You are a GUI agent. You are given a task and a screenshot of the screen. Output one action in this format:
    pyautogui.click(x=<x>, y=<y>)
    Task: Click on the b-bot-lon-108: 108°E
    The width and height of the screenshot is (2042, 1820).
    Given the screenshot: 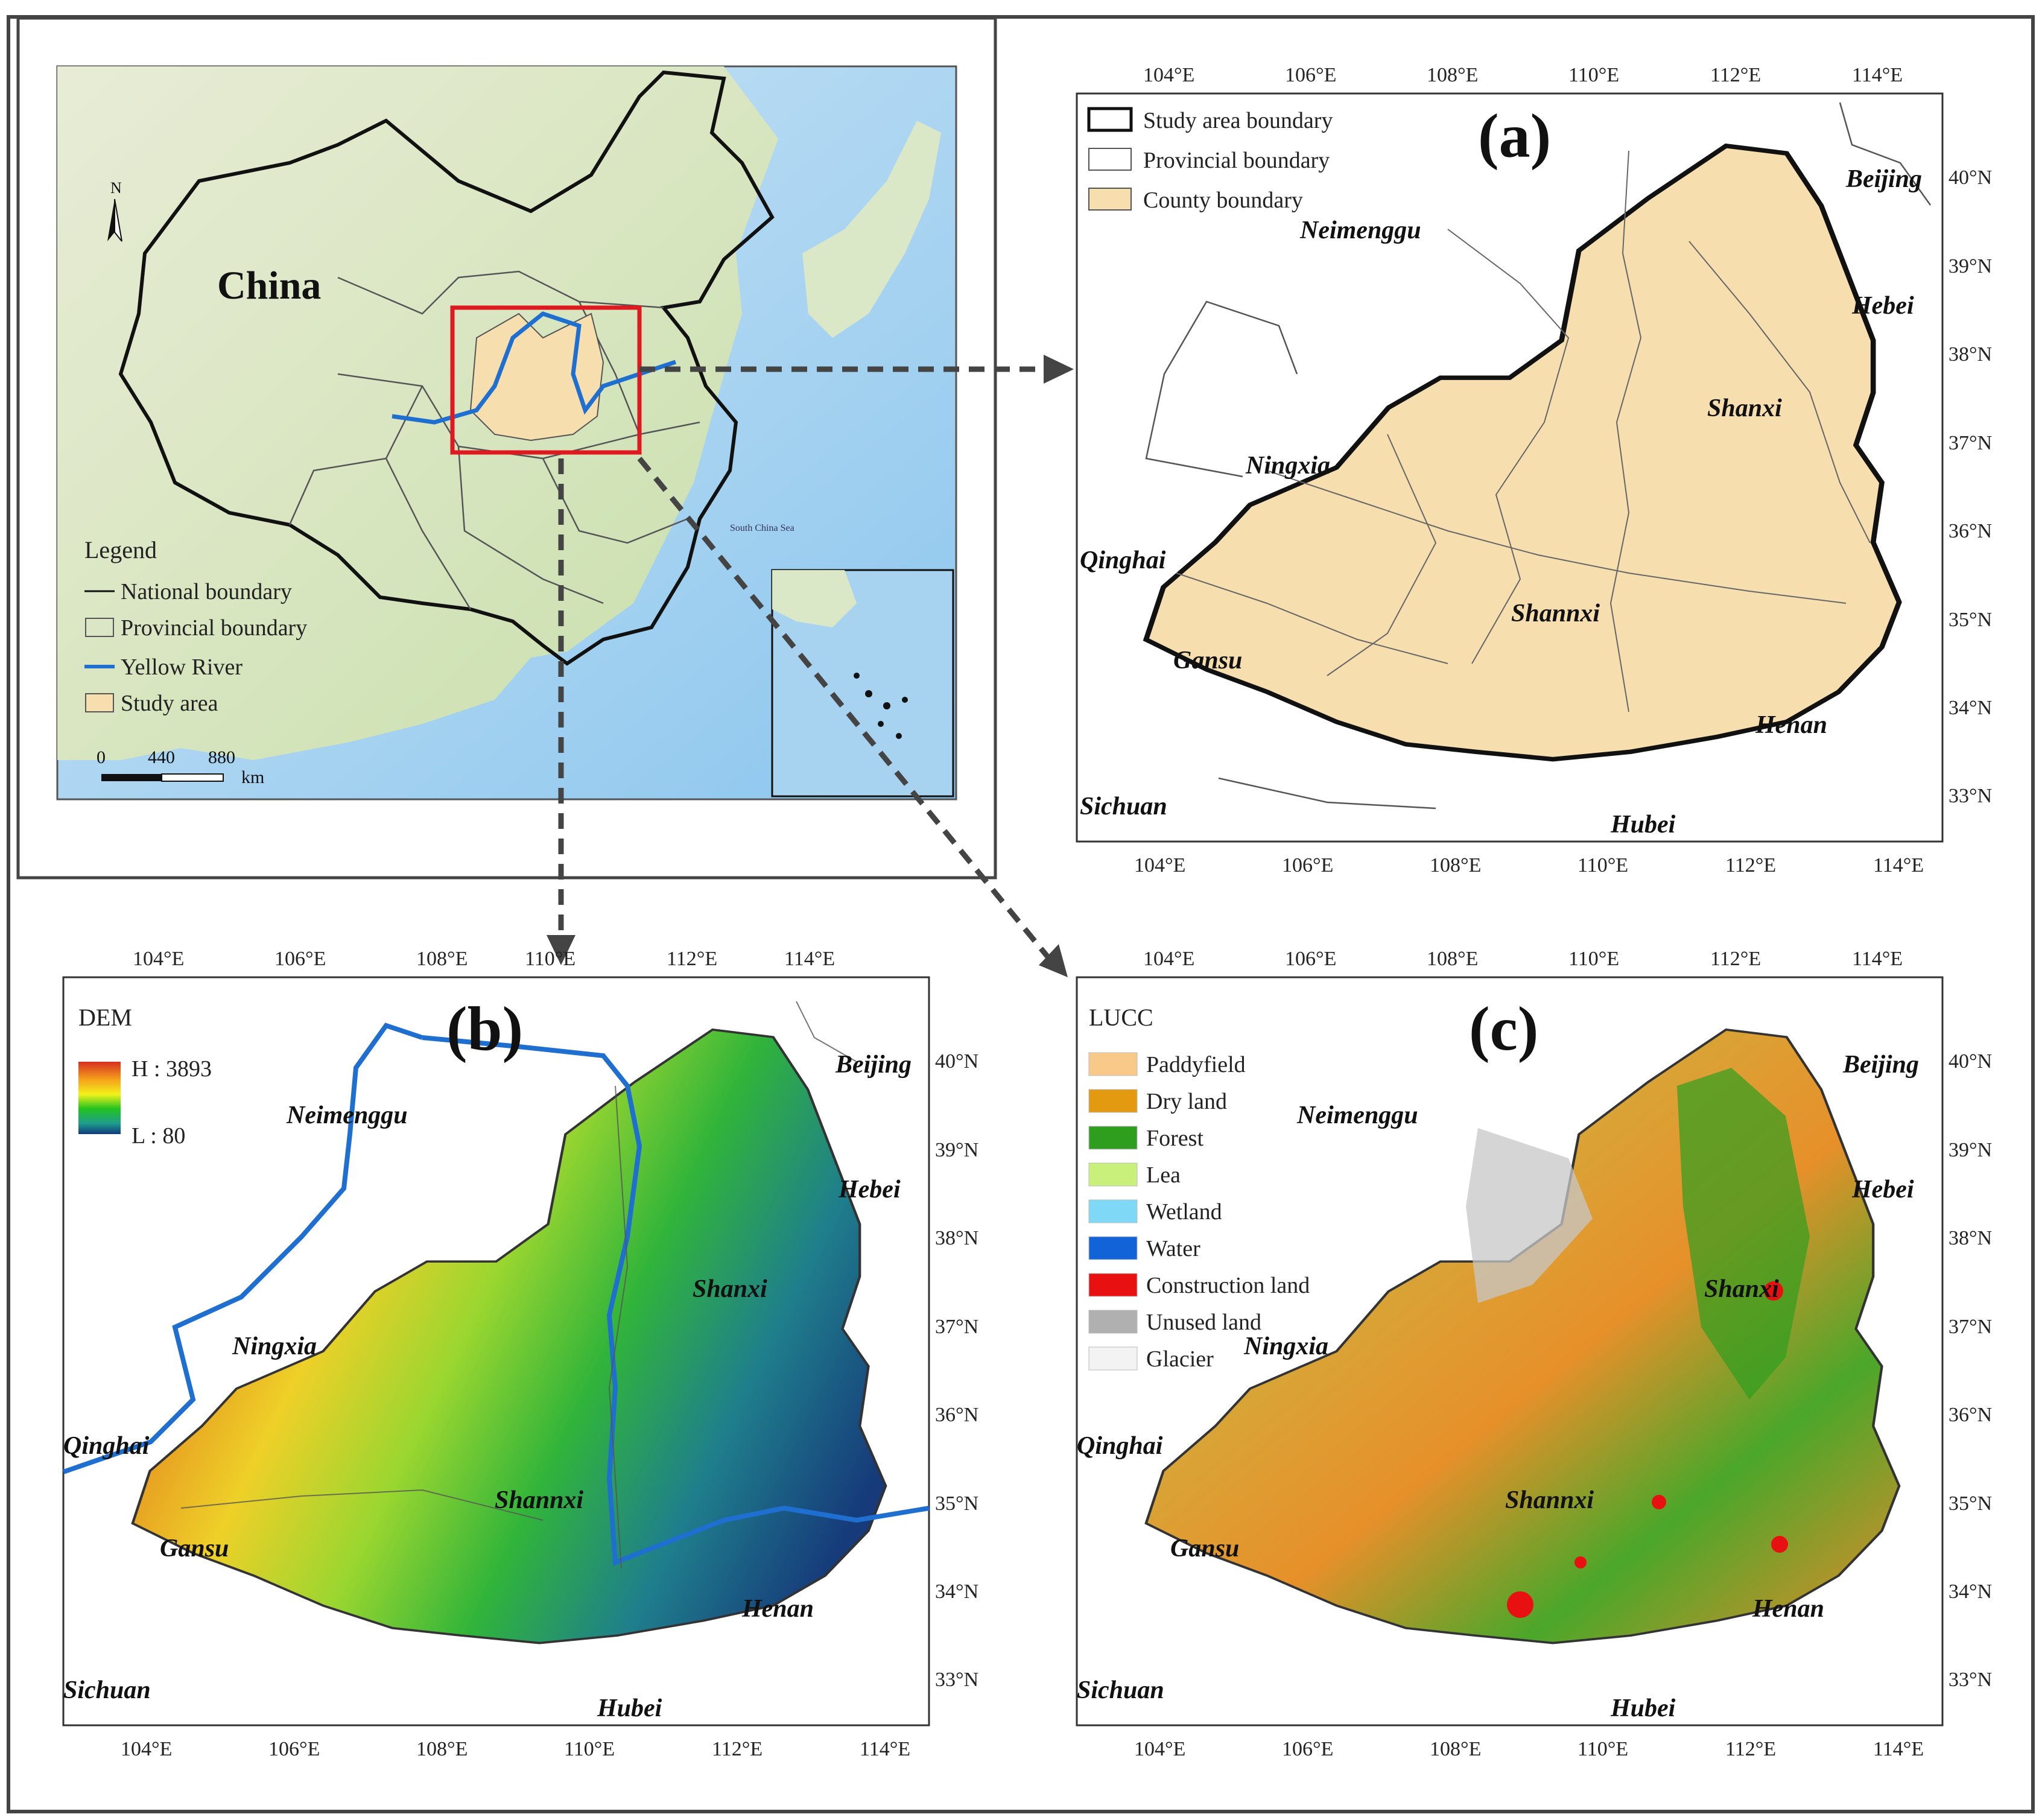 What is the action you would take?
    pyautogui.click(x=442, y=1749)
    